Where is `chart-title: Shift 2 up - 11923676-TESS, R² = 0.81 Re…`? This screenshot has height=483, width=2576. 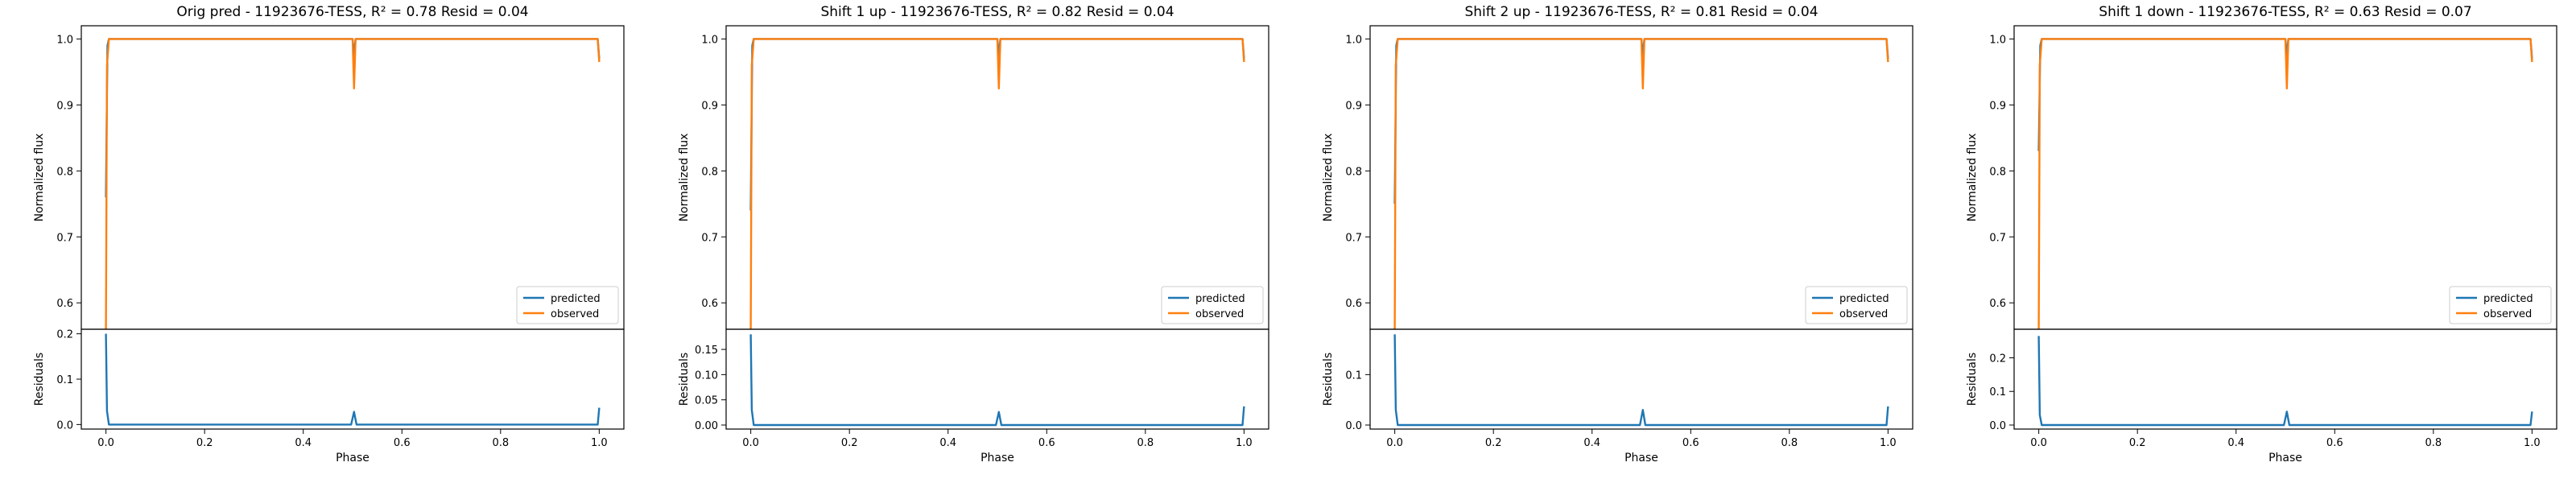 chart-title: Shift 2 up - 11923676-TESS, R² = 0.81 Re… is located at coordinates (1641, 12).